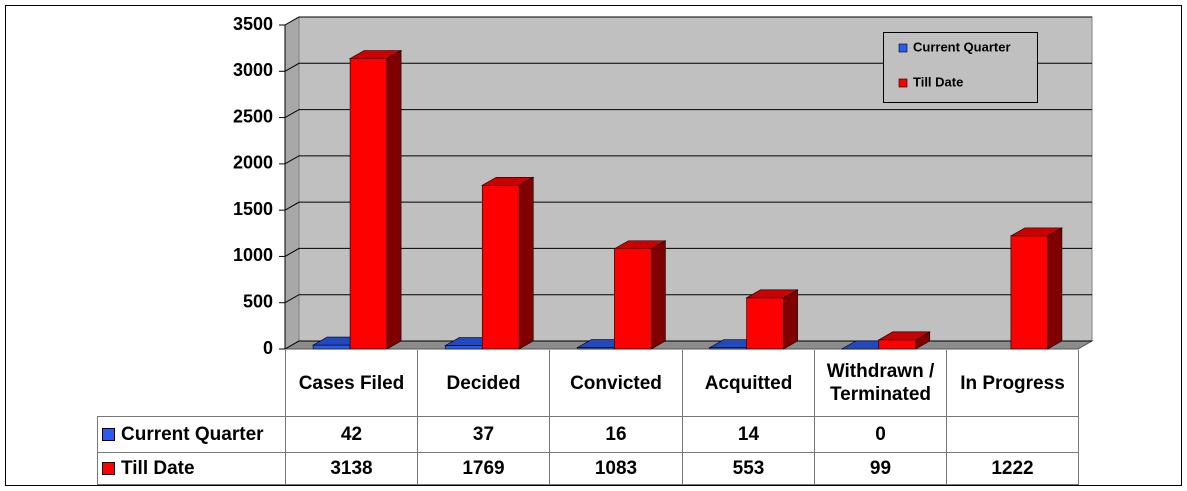 The image size is (1187, 491). I want to click on table-value: 42, so click(351, 434).